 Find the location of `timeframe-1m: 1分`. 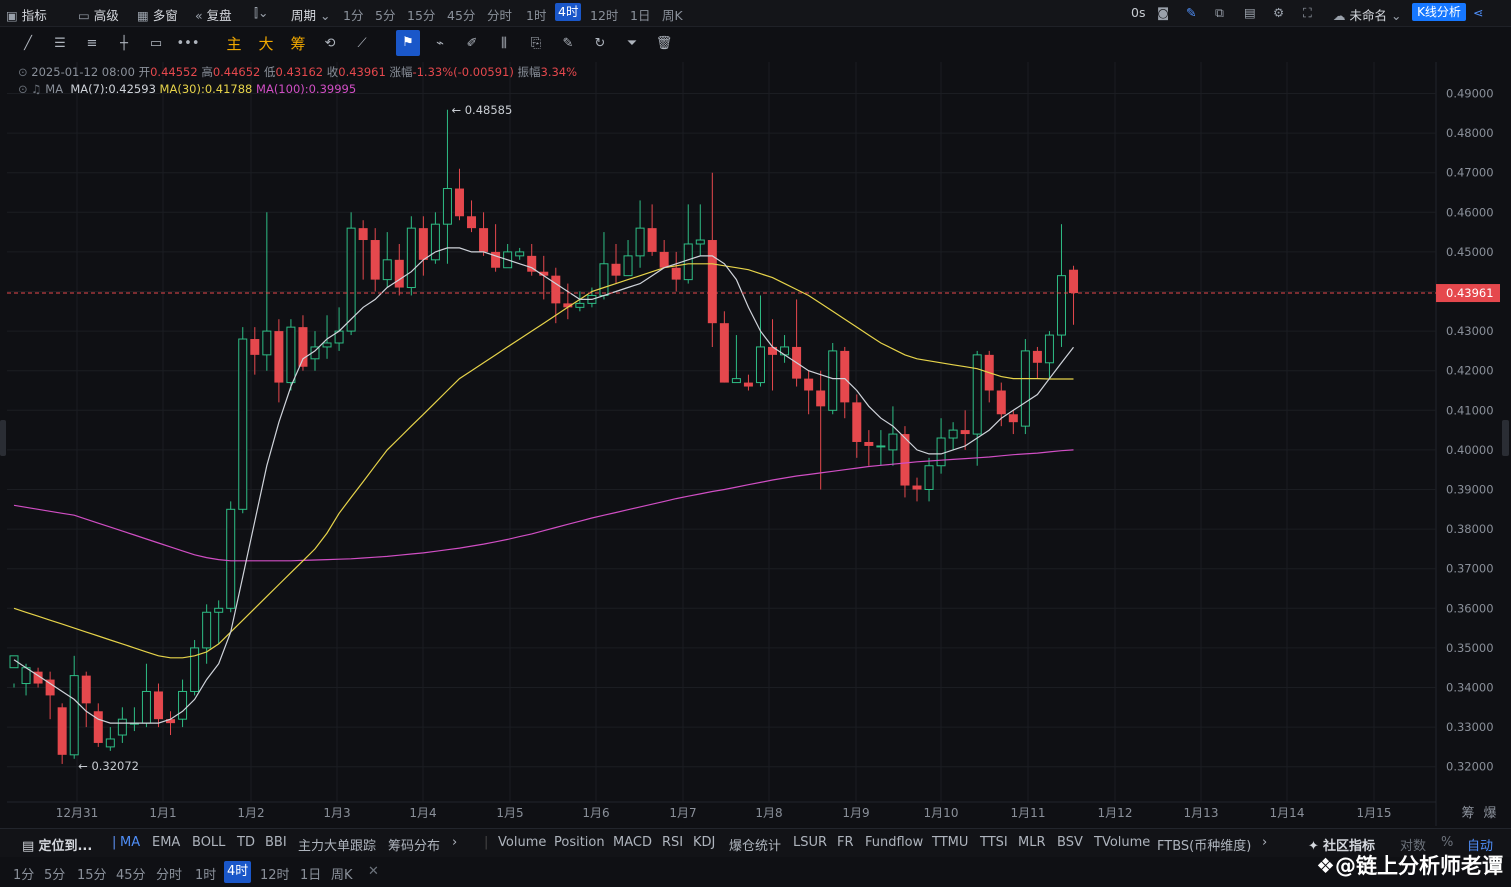

timeframe-1m: 1分 is located at coordinates (353, 15).